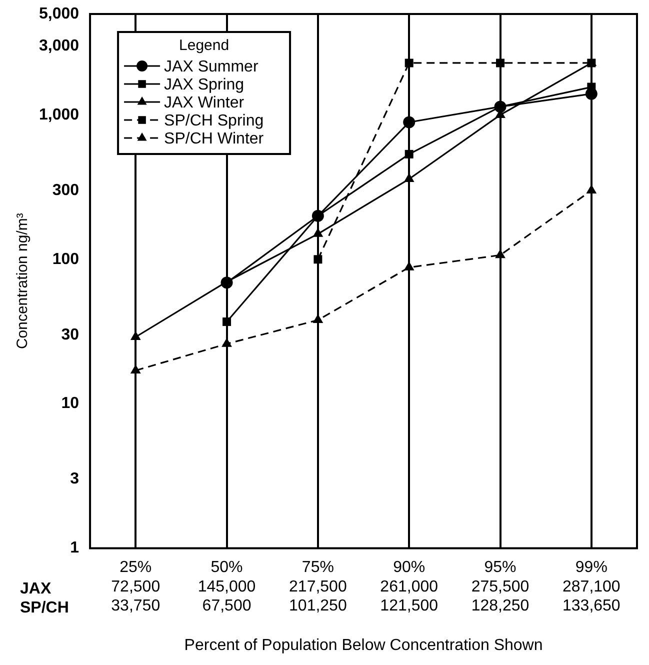 This screenshot has height=665, width=649. I want to click on y-tick-label: 5,000, so click(59, 13).